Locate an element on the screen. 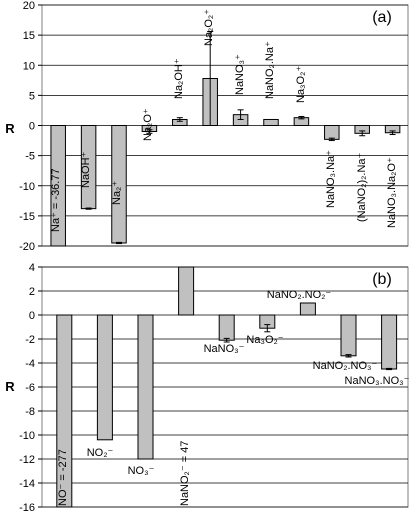 The height and width of the screenshot is (512, 412). y-tick-label: 15 is located at coordinates (29, 36).